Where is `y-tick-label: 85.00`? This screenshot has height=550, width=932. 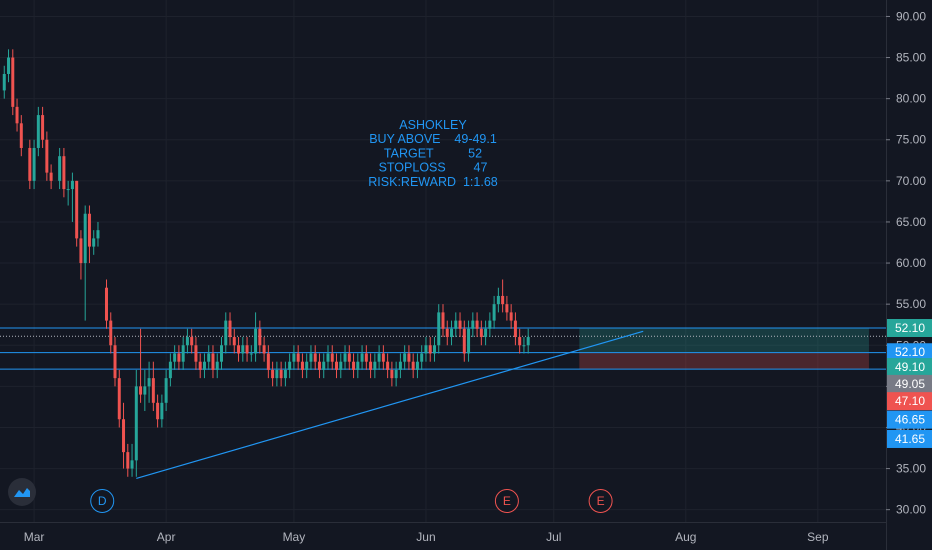
y-tick-label: 85.00 is located at coordinates (911, 58).